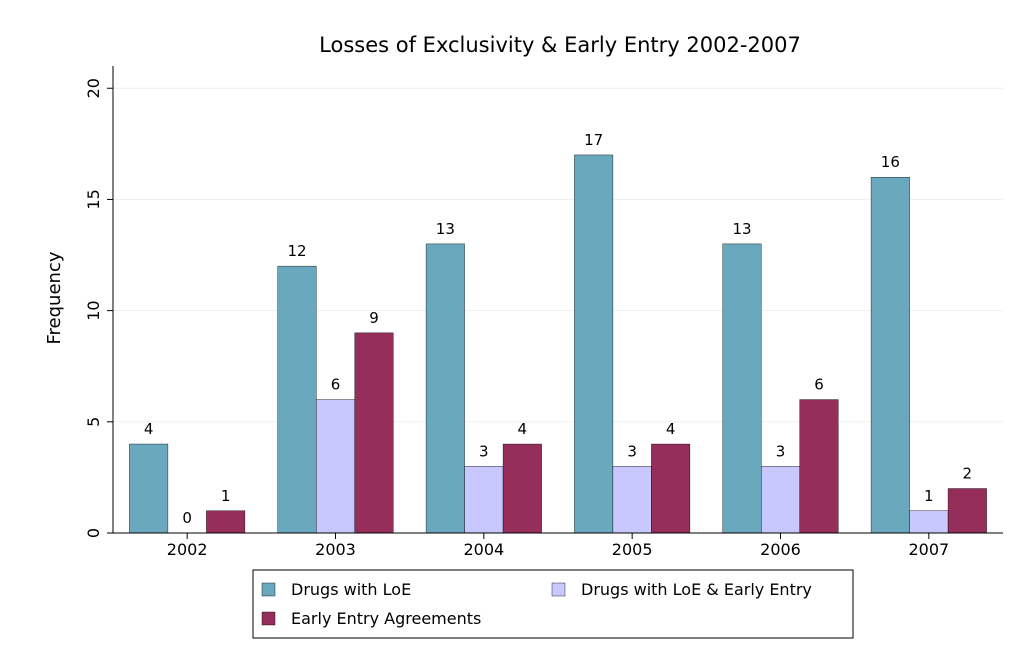 The width and height of the screenshot is (1015, 660). Describe the element at coordinates (54, 297) in the screenshot. I see `y-axis-label: Frequency` at that location.